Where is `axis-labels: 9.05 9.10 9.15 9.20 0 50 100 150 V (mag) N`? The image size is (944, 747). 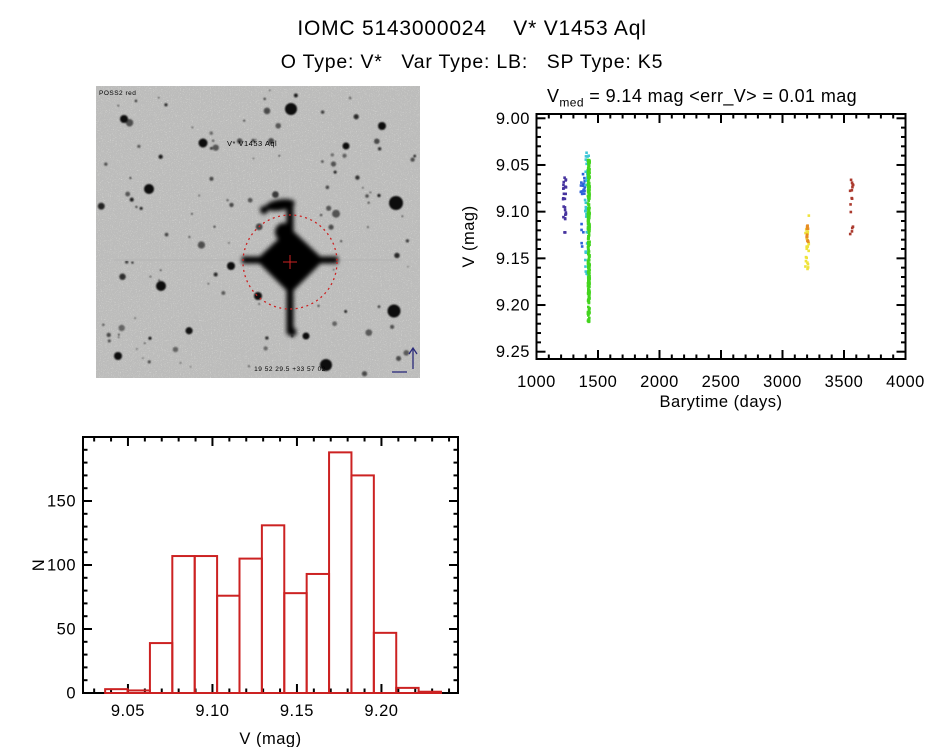
axis-labels: 9.05 9.10 9.15 9.20 0 50 100 150 V (mag) N is located at coordinates (214, 620).